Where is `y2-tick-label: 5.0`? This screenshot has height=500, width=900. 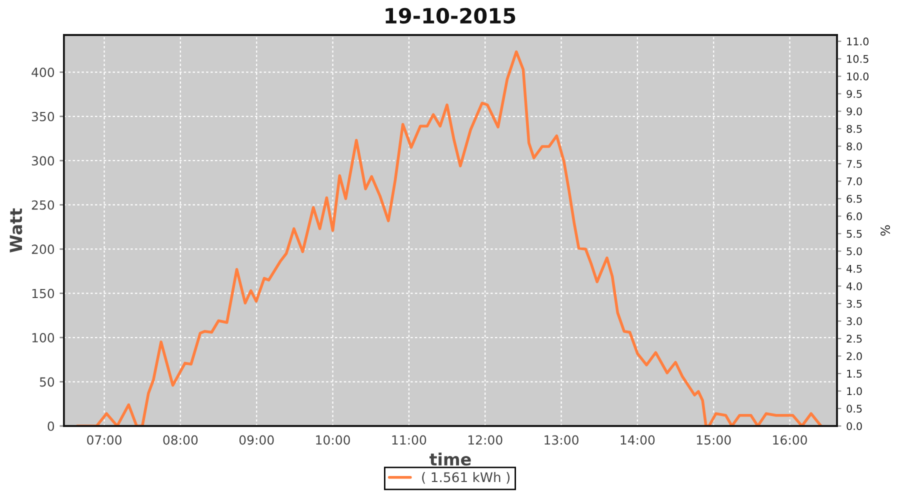 y2-tick-label: 5.0 is located at coordinates (854, 251).